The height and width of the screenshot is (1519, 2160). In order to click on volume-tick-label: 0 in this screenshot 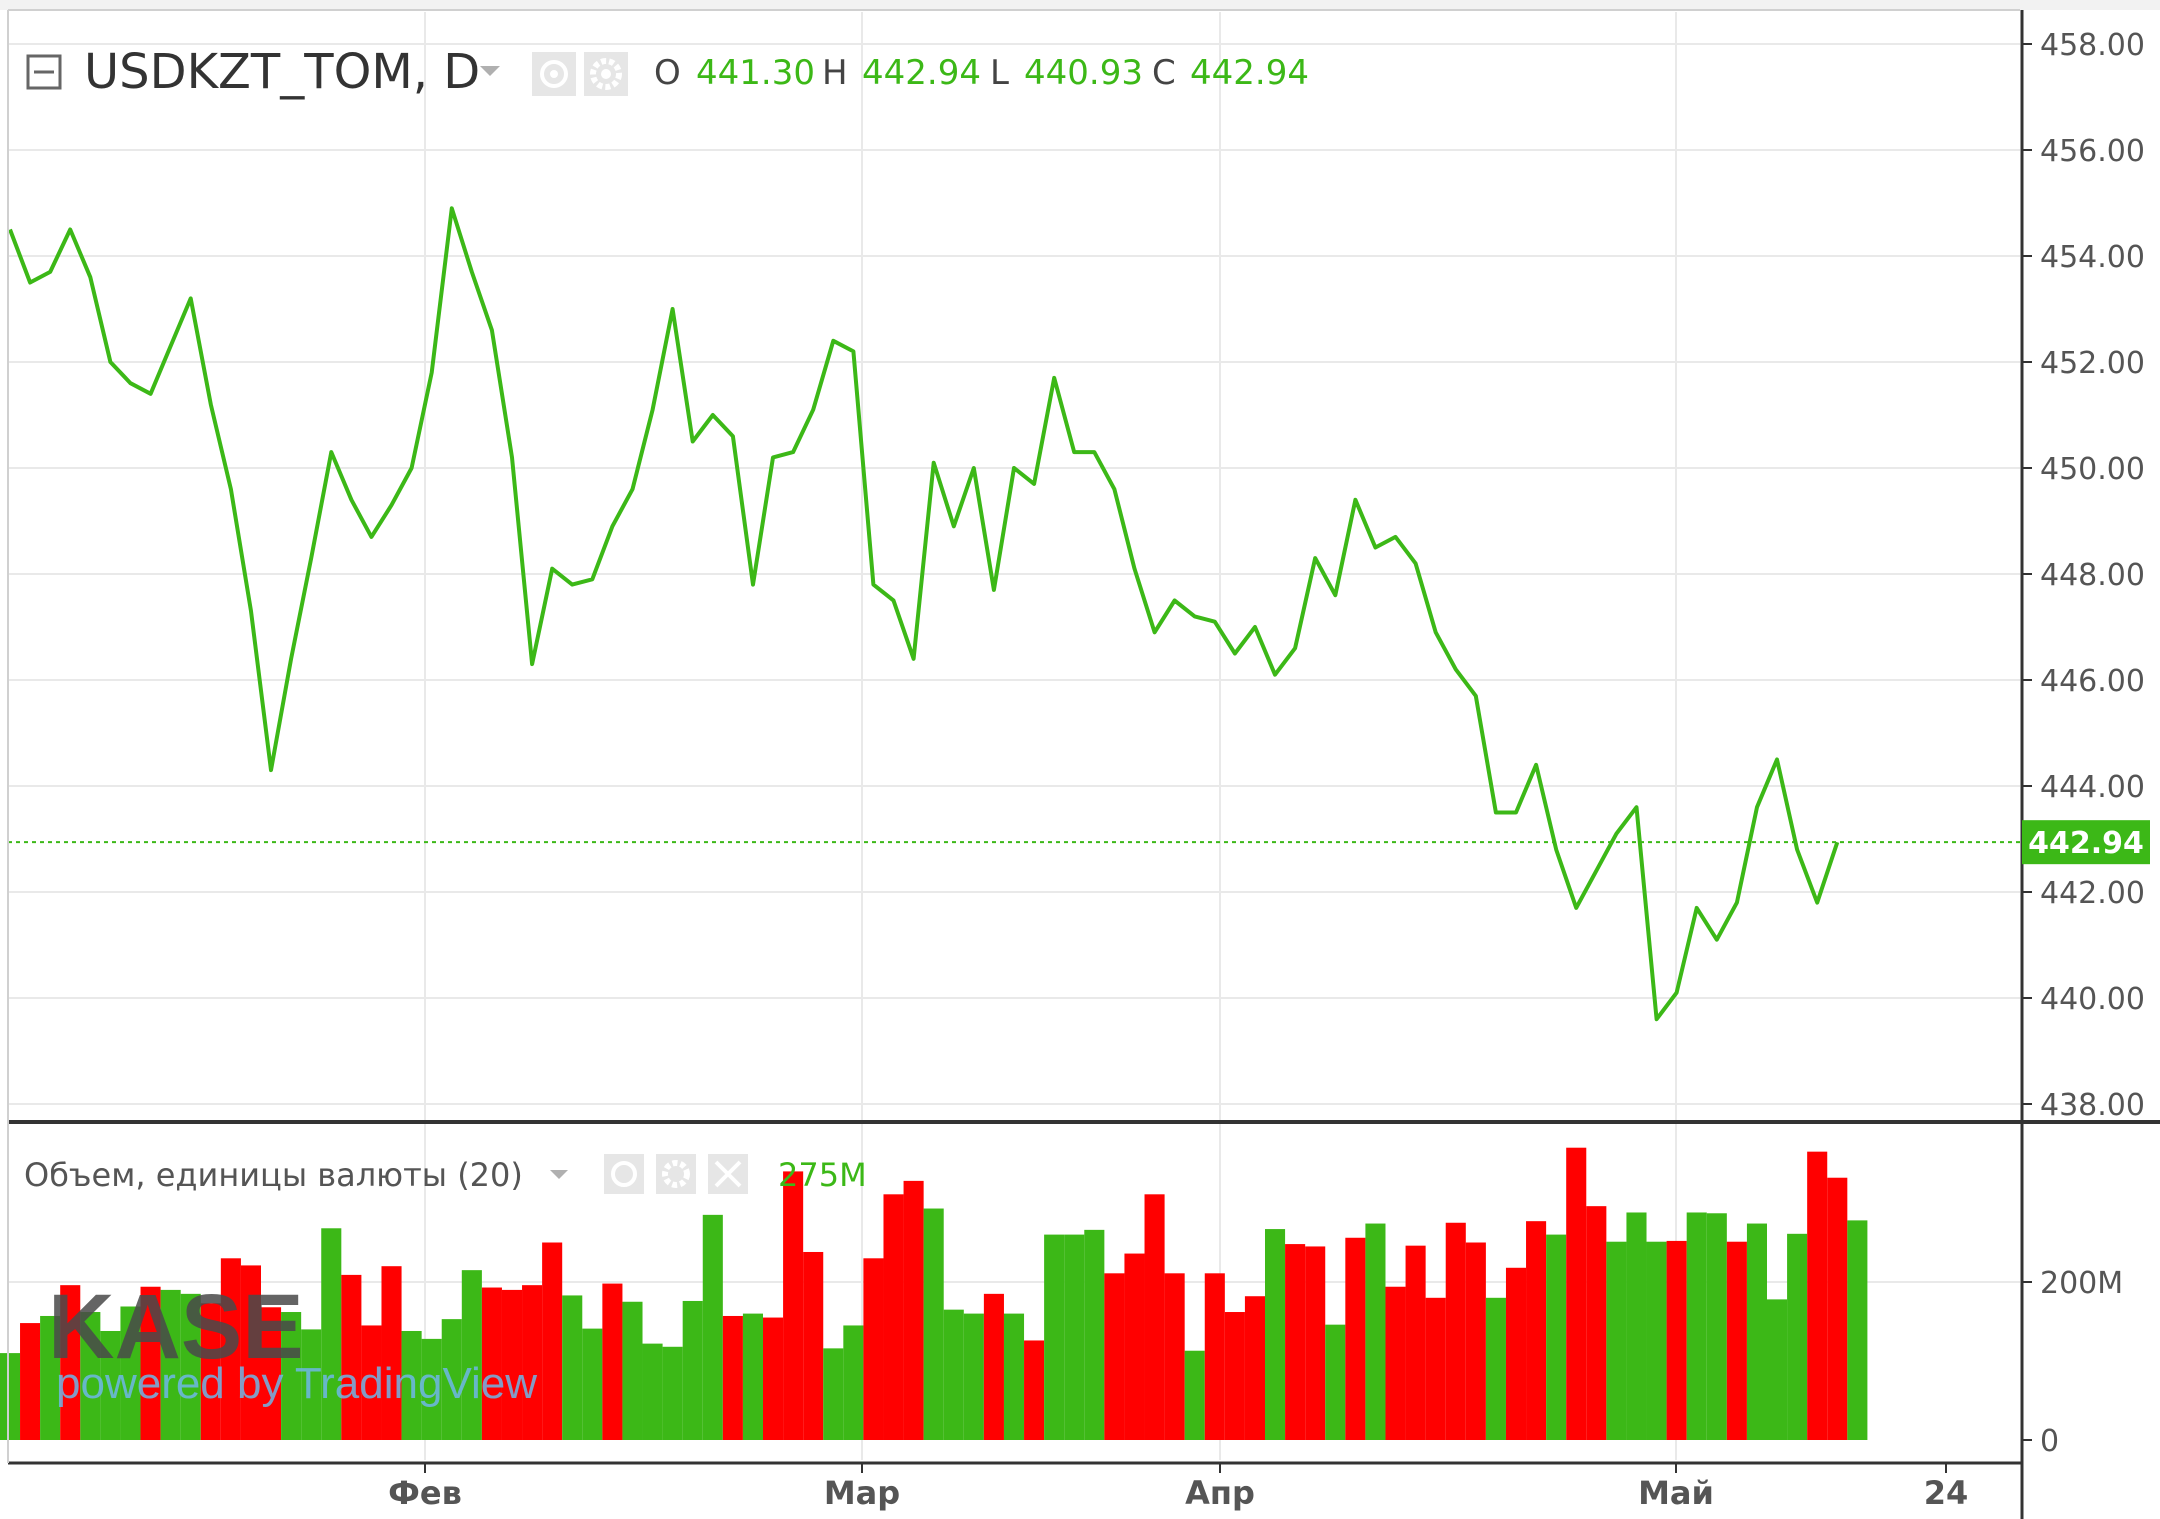, I will do `click(2049, 1441)`.